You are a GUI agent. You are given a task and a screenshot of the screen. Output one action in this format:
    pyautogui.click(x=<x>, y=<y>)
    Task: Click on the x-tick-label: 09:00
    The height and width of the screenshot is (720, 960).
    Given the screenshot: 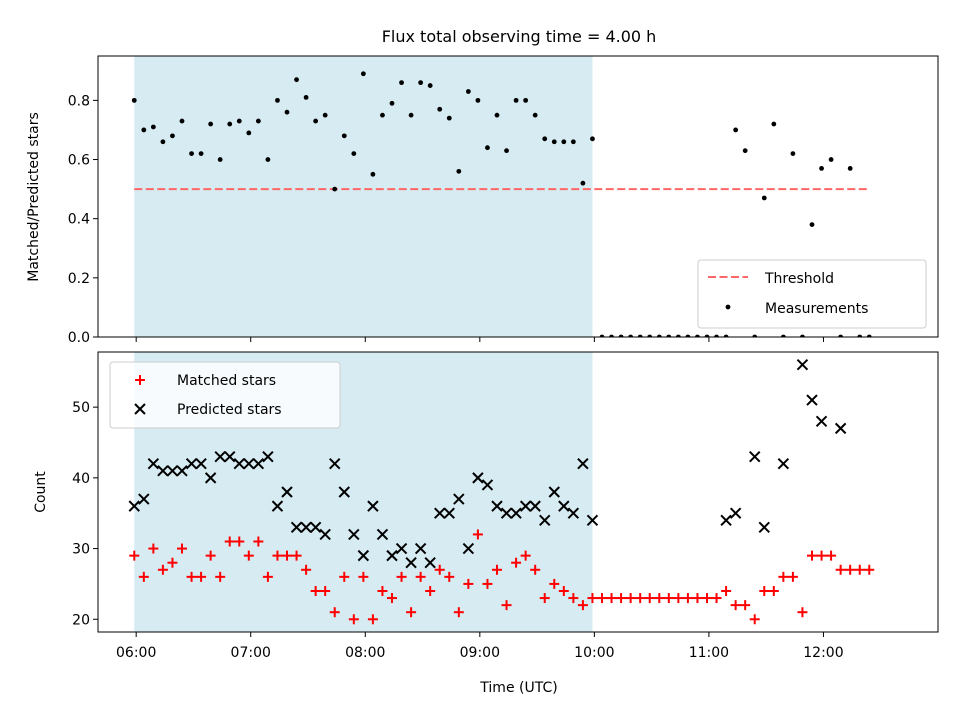 What is the action you would take?
    pyautogui.click(x=480, y=653)
    